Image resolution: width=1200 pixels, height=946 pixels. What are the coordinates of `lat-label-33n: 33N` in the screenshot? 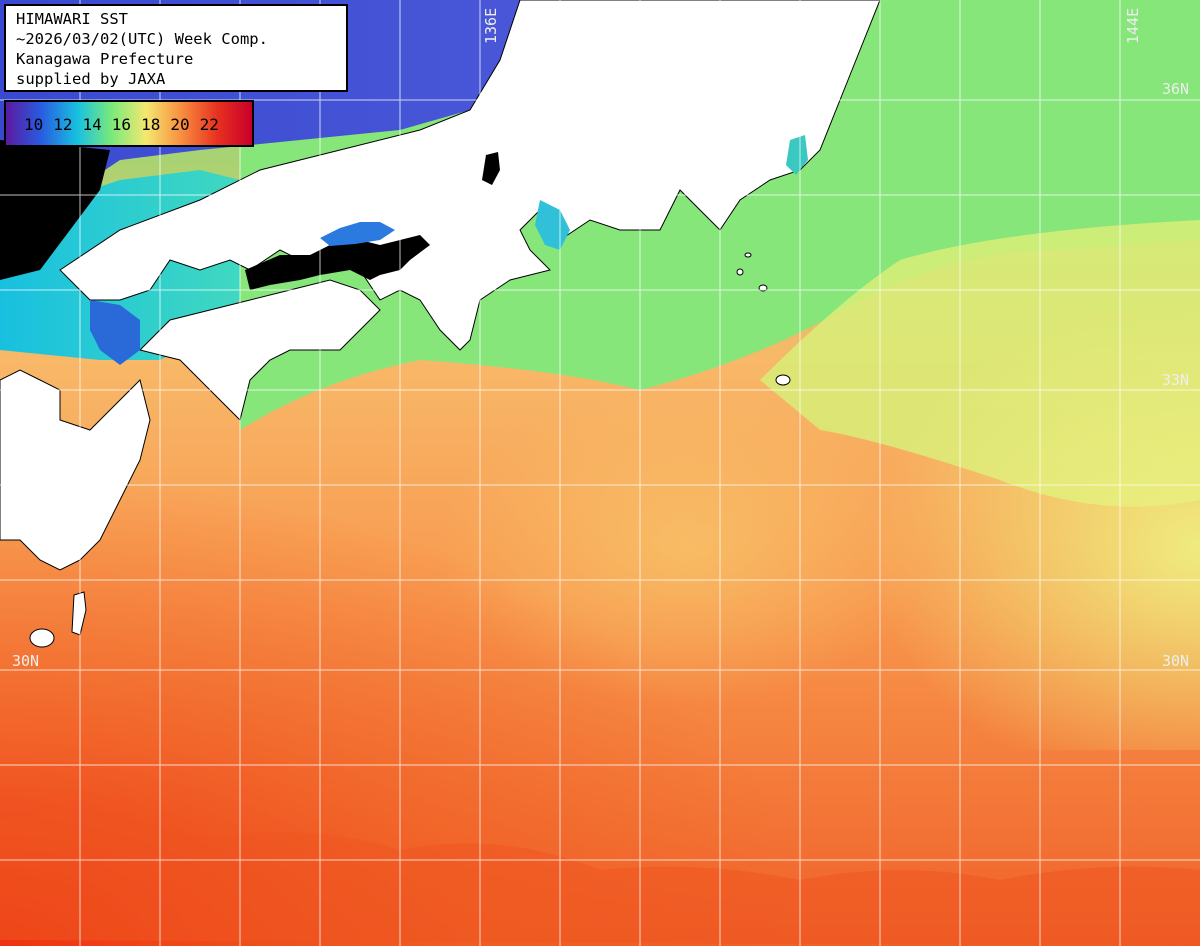 It's located at (1176, 380).